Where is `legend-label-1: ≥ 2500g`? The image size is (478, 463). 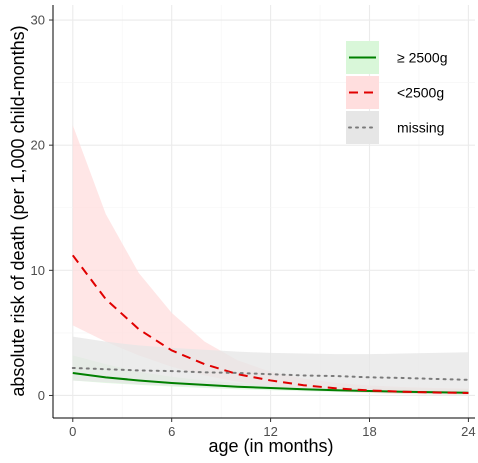 legend-label-1: ≥ 2500g is located at coordinates (422, 58).